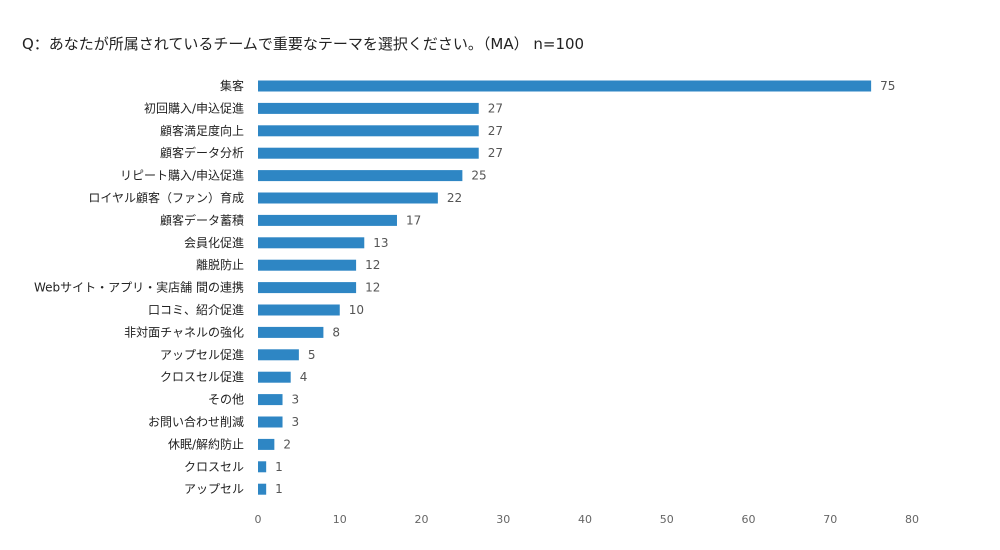 The height and width of the screenshot is (550, 1000). I want to click on category-label: その他, so click(226, 400).